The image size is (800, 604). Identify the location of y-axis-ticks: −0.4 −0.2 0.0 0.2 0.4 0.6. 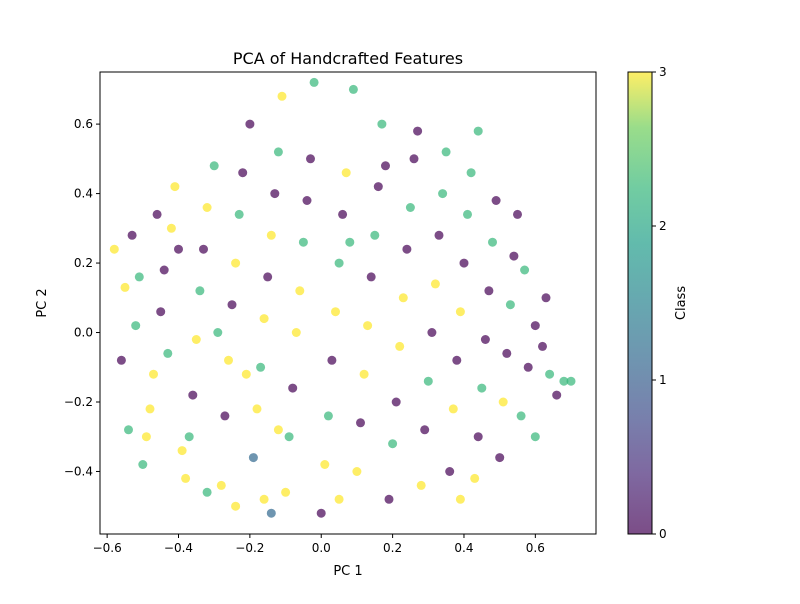
(82, 297).